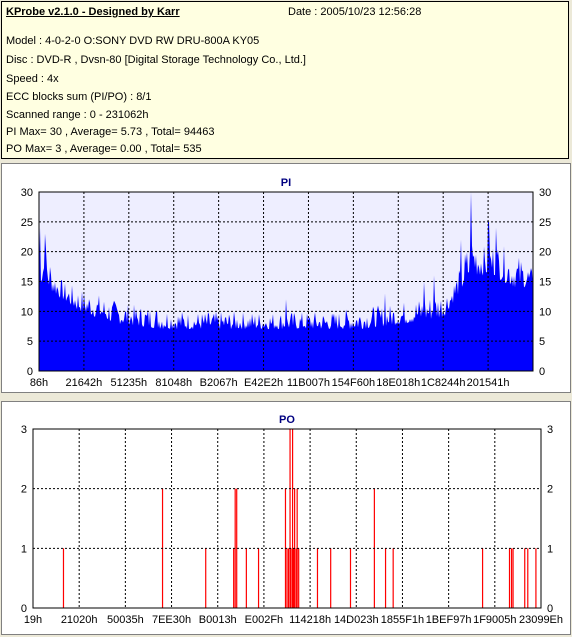 This screenshot has height=637, width=572. Describe the element at coordinates (550, 430) in the screenshot. I see `y-tick-label-right: 3` at that location.